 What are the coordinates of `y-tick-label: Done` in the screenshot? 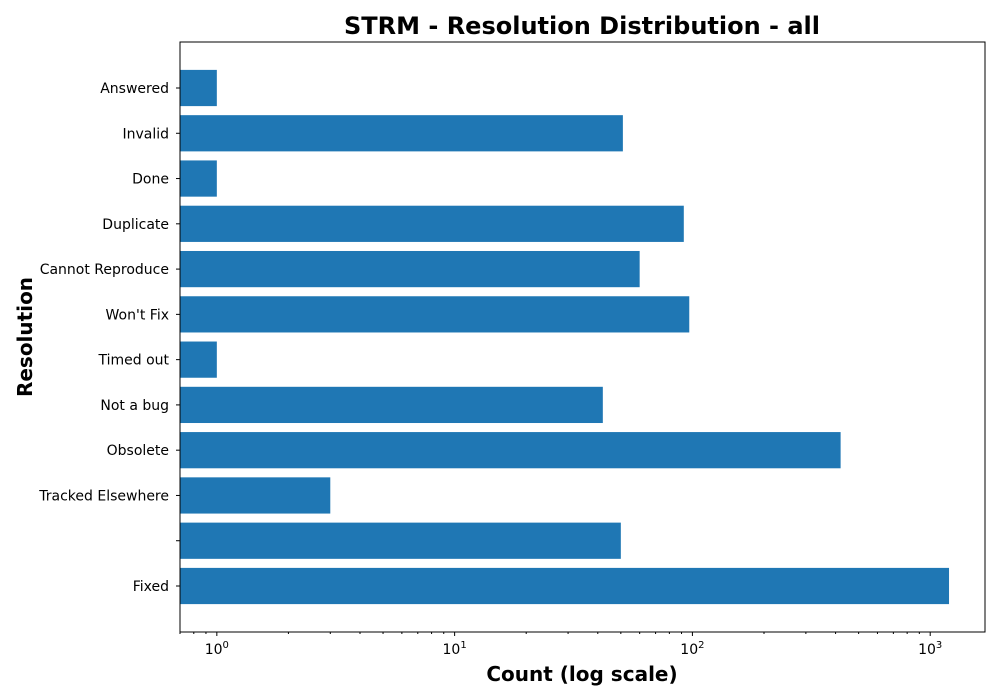 It's located at (150, 180).